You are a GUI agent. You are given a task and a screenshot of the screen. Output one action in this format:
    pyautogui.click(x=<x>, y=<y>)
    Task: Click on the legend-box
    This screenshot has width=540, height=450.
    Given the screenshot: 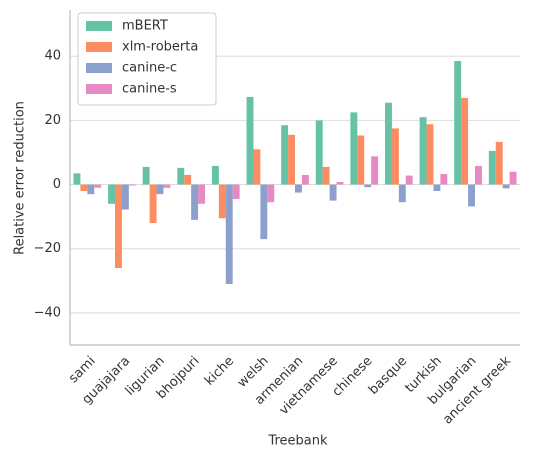 What is the action you would take?
    pyautogui.click(x=147, y=59)
    